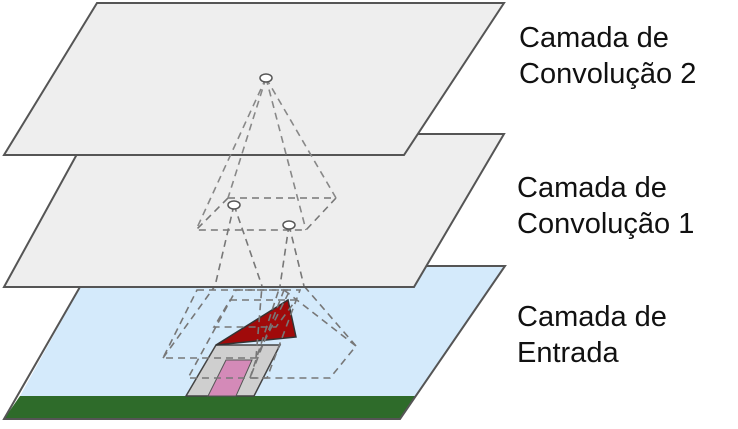 This screenshot has height=429, width=738. Describe the element at coordinates (296, 255) in the screenshot. I see `conv1-right-down-b` at that location.